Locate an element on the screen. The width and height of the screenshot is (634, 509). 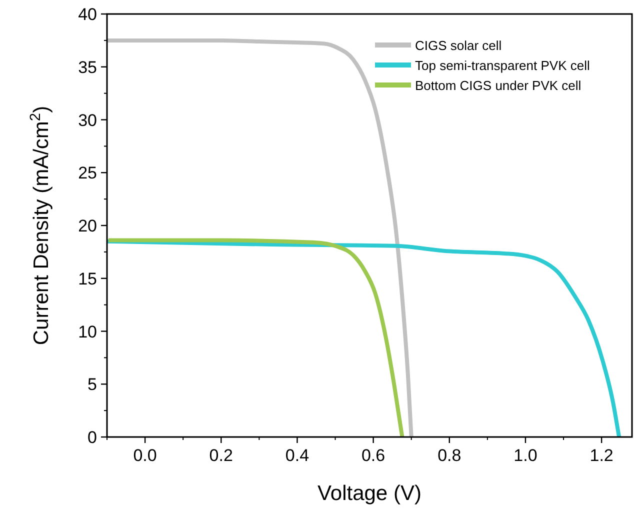
y-tick-label: 20 is located at coordinates (87, 226).